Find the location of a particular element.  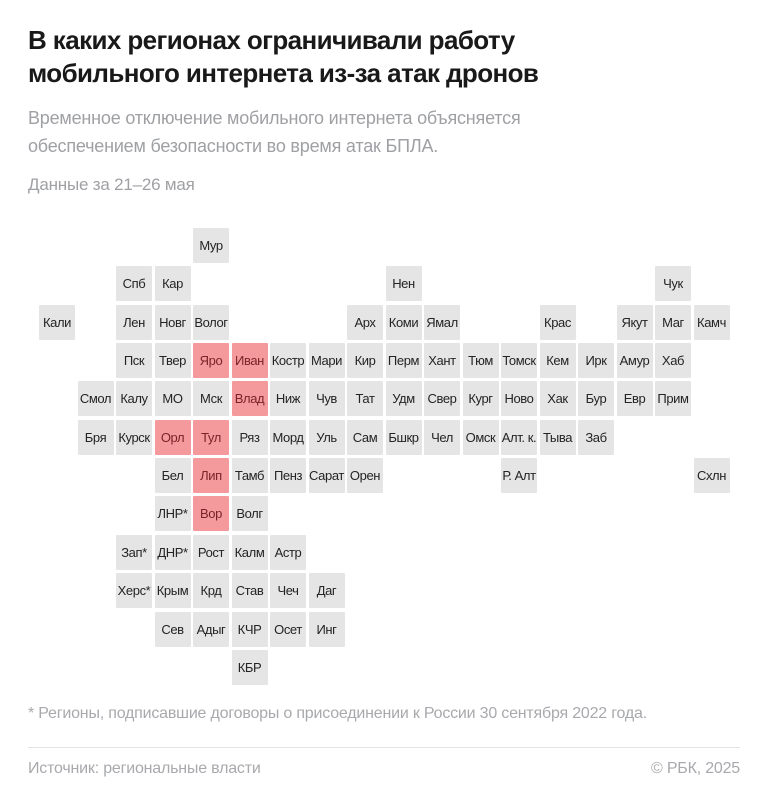

region-tile: Свер is located at coordinates (442, 399).